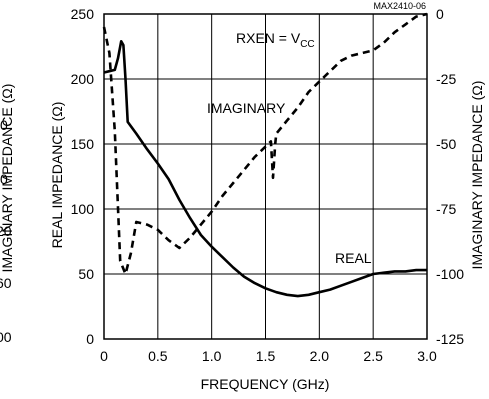 The width and height of the screenshot is (489, 399). I want to click on edge-tick: 60, so click(6, 283).